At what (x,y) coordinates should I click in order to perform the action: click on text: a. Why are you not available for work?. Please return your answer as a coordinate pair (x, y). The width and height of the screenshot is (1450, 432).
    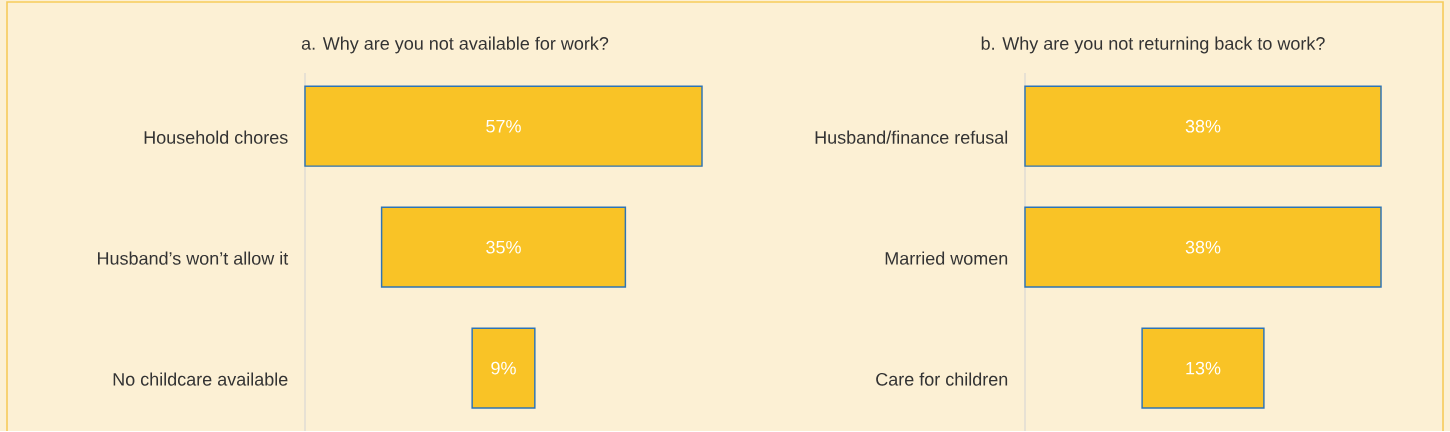
    Looking at the image, I should click on (455, 45).